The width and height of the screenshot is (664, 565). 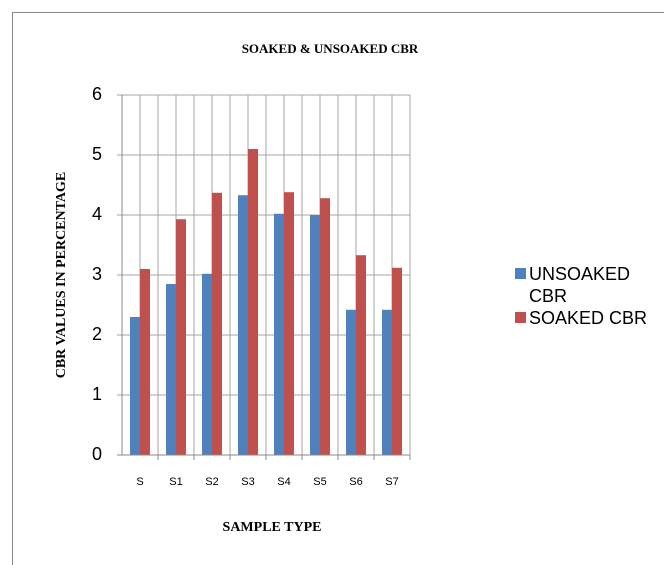 I want to click on y-tick-label: 3, so click(x=97, y=274).